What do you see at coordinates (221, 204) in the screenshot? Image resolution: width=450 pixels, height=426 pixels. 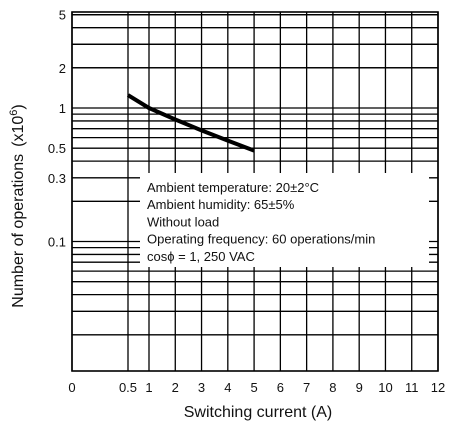 I see `annotation-line: Ambient humidity: 65±5%` at bounding box center [221, 204].